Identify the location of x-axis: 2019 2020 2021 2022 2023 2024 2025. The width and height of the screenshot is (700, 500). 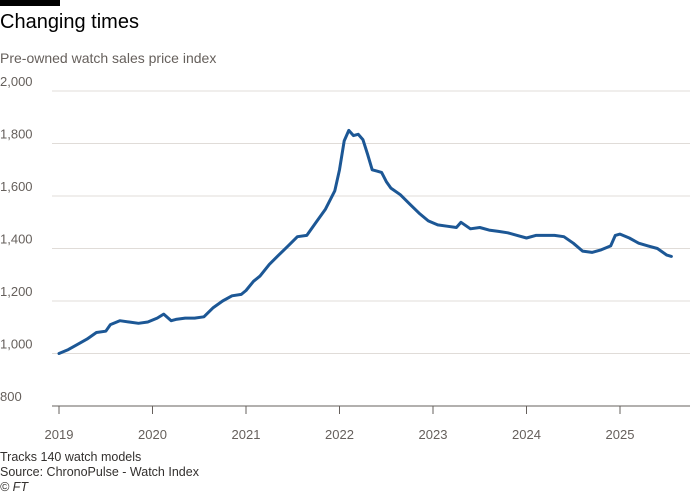
(367, 423).